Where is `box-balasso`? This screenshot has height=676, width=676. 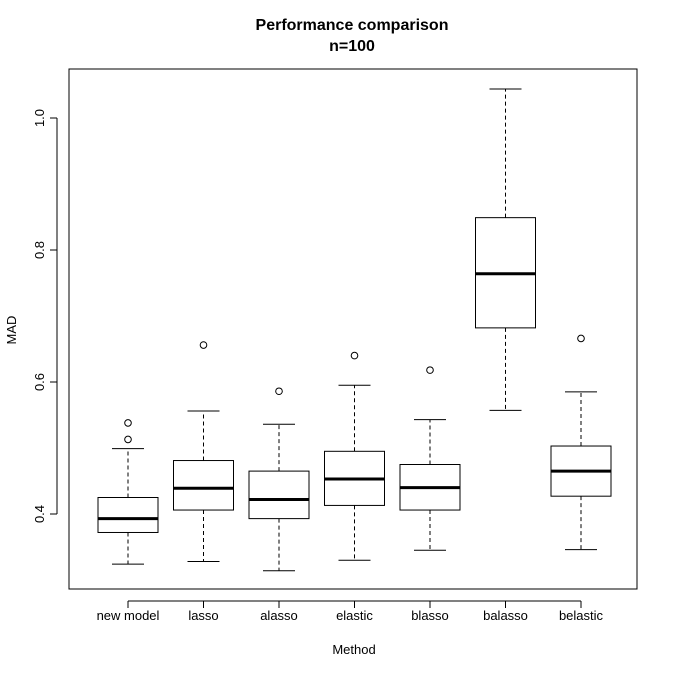
box-balasso is located at coordinates (505, 249).